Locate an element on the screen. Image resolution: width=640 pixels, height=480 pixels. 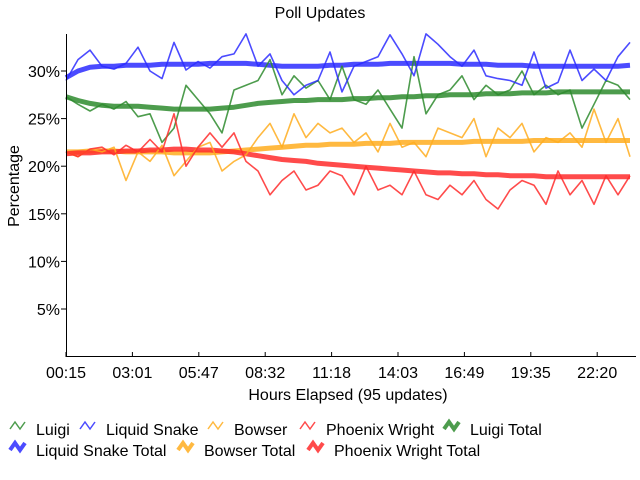
x-tick-label: 08:32 is located at coordinates (265, 373).